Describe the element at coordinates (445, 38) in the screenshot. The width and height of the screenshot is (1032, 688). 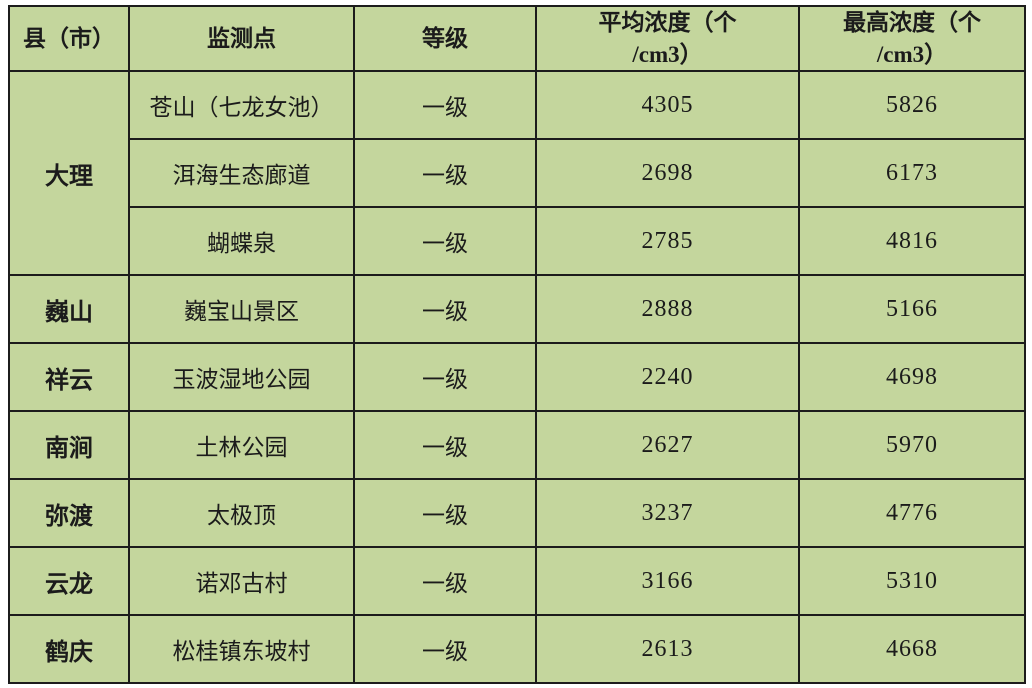
I see `header-level: 等级` at that location.